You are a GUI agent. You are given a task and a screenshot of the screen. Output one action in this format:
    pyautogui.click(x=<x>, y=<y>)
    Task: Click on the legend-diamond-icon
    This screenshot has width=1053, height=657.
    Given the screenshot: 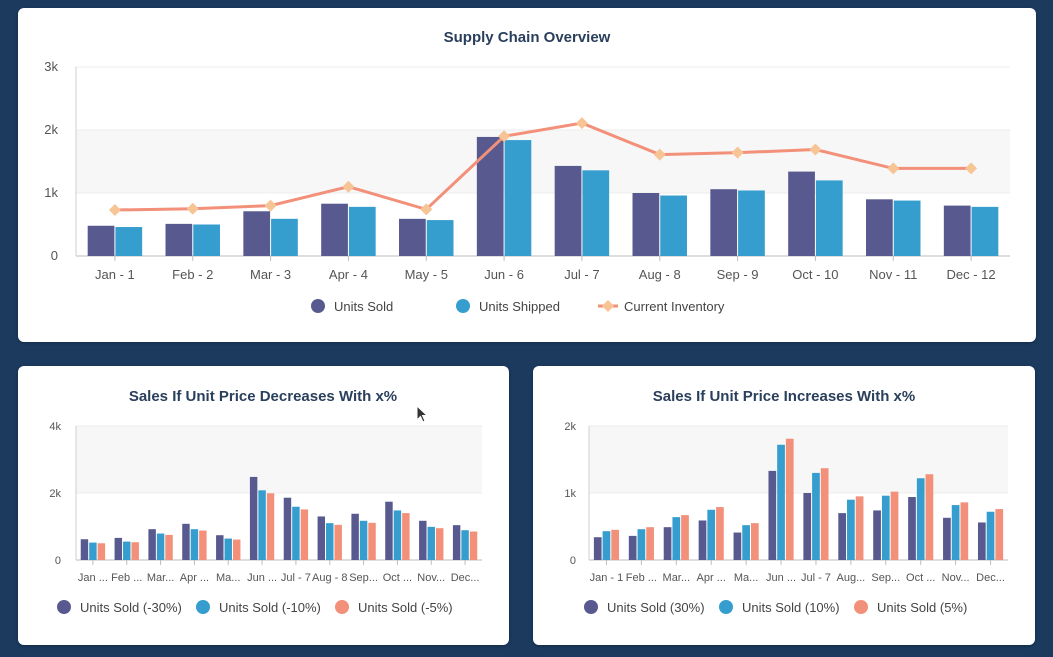 What is the action you would take?
    pyautogui.click(x=608, y=306)
    